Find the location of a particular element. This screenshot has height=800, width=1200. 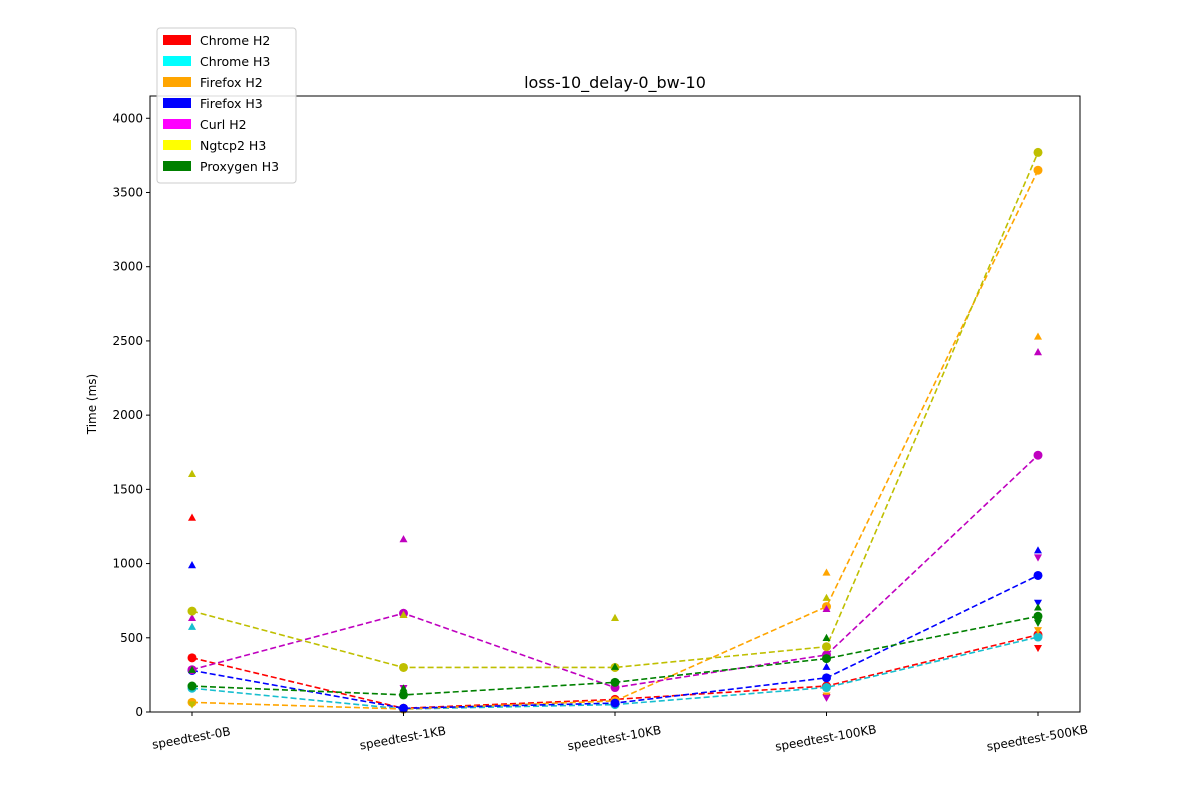

chart-title: loss-10_delay-0_bw-10 is located at coordinates (615, 83).